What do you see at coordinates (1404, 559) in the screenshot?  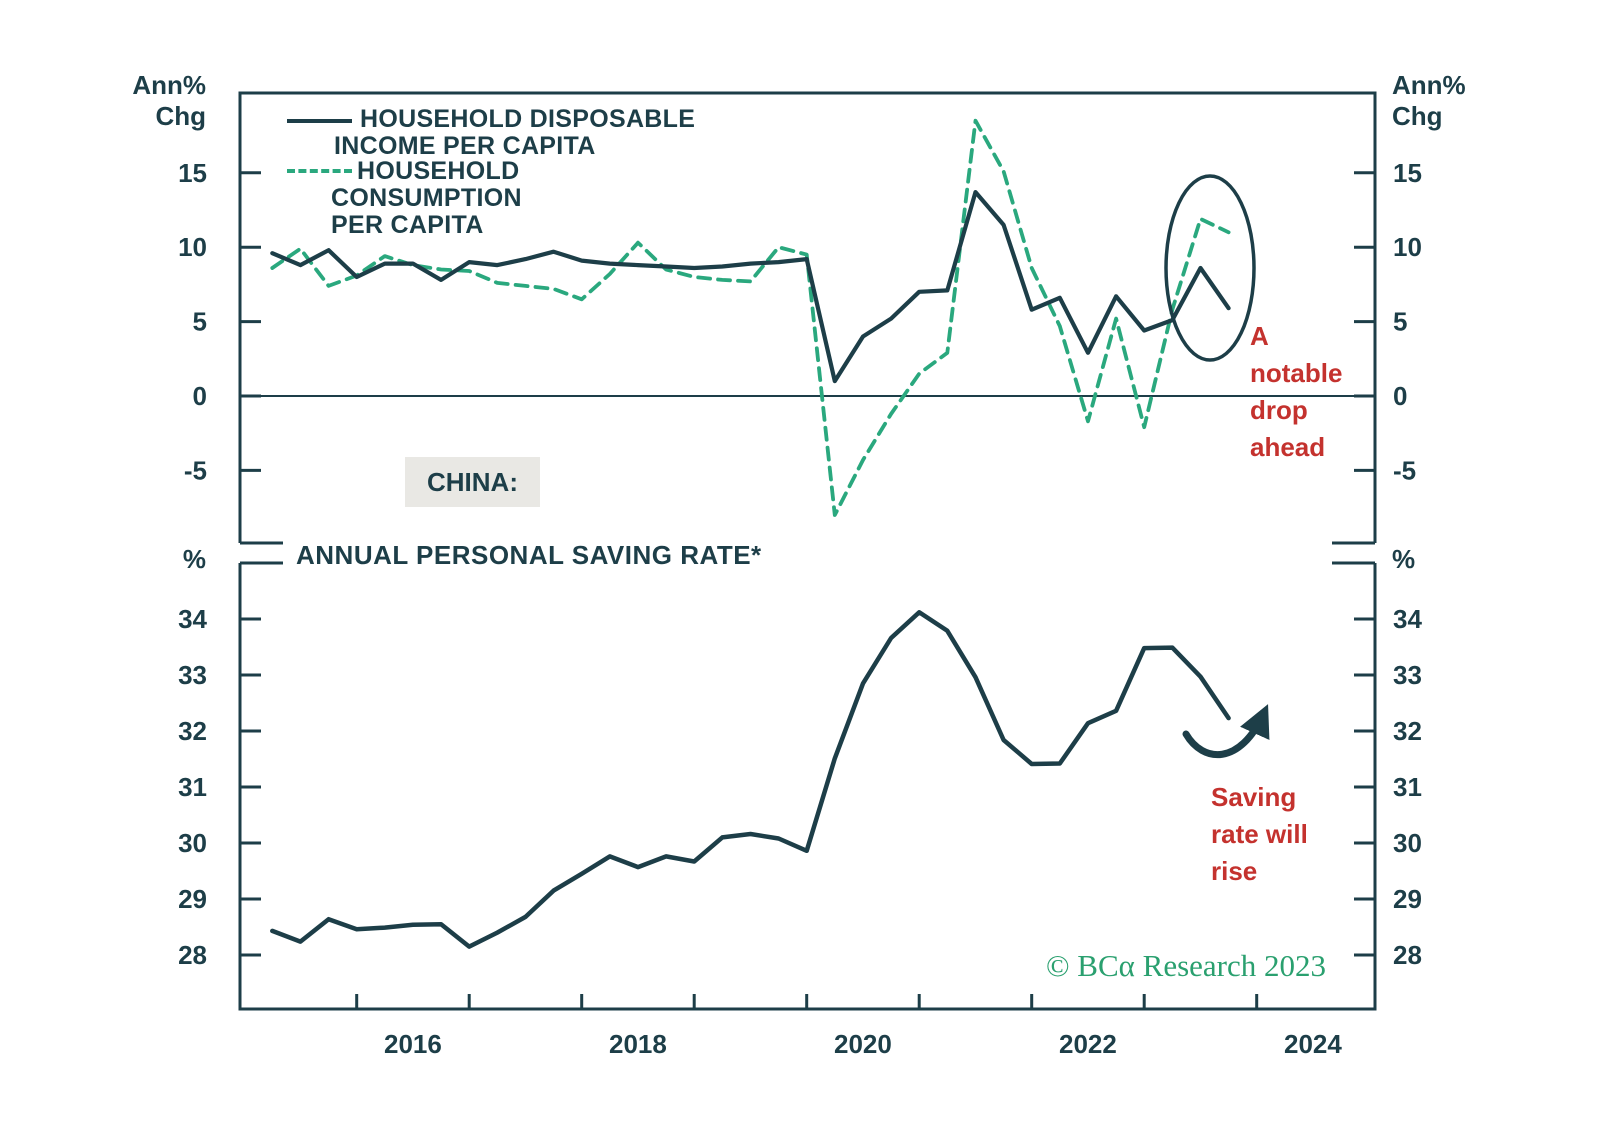 I see `y-axis-title-bottom-right: %` at bounding box center [1404, 559].